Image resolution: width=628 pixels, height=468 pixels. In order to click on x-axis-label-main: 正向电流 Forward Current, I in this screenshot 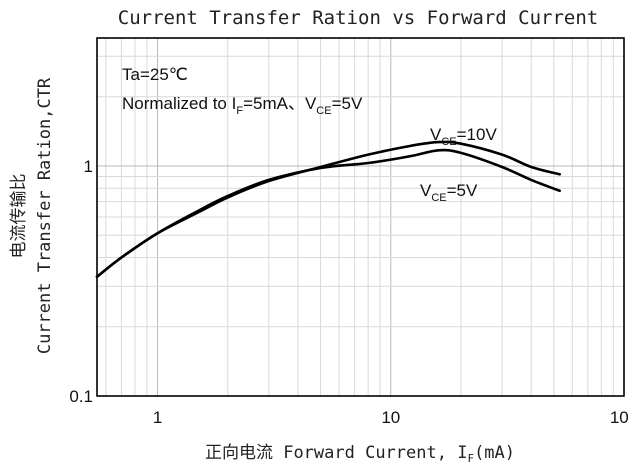, I will do `click(336, 453)`.